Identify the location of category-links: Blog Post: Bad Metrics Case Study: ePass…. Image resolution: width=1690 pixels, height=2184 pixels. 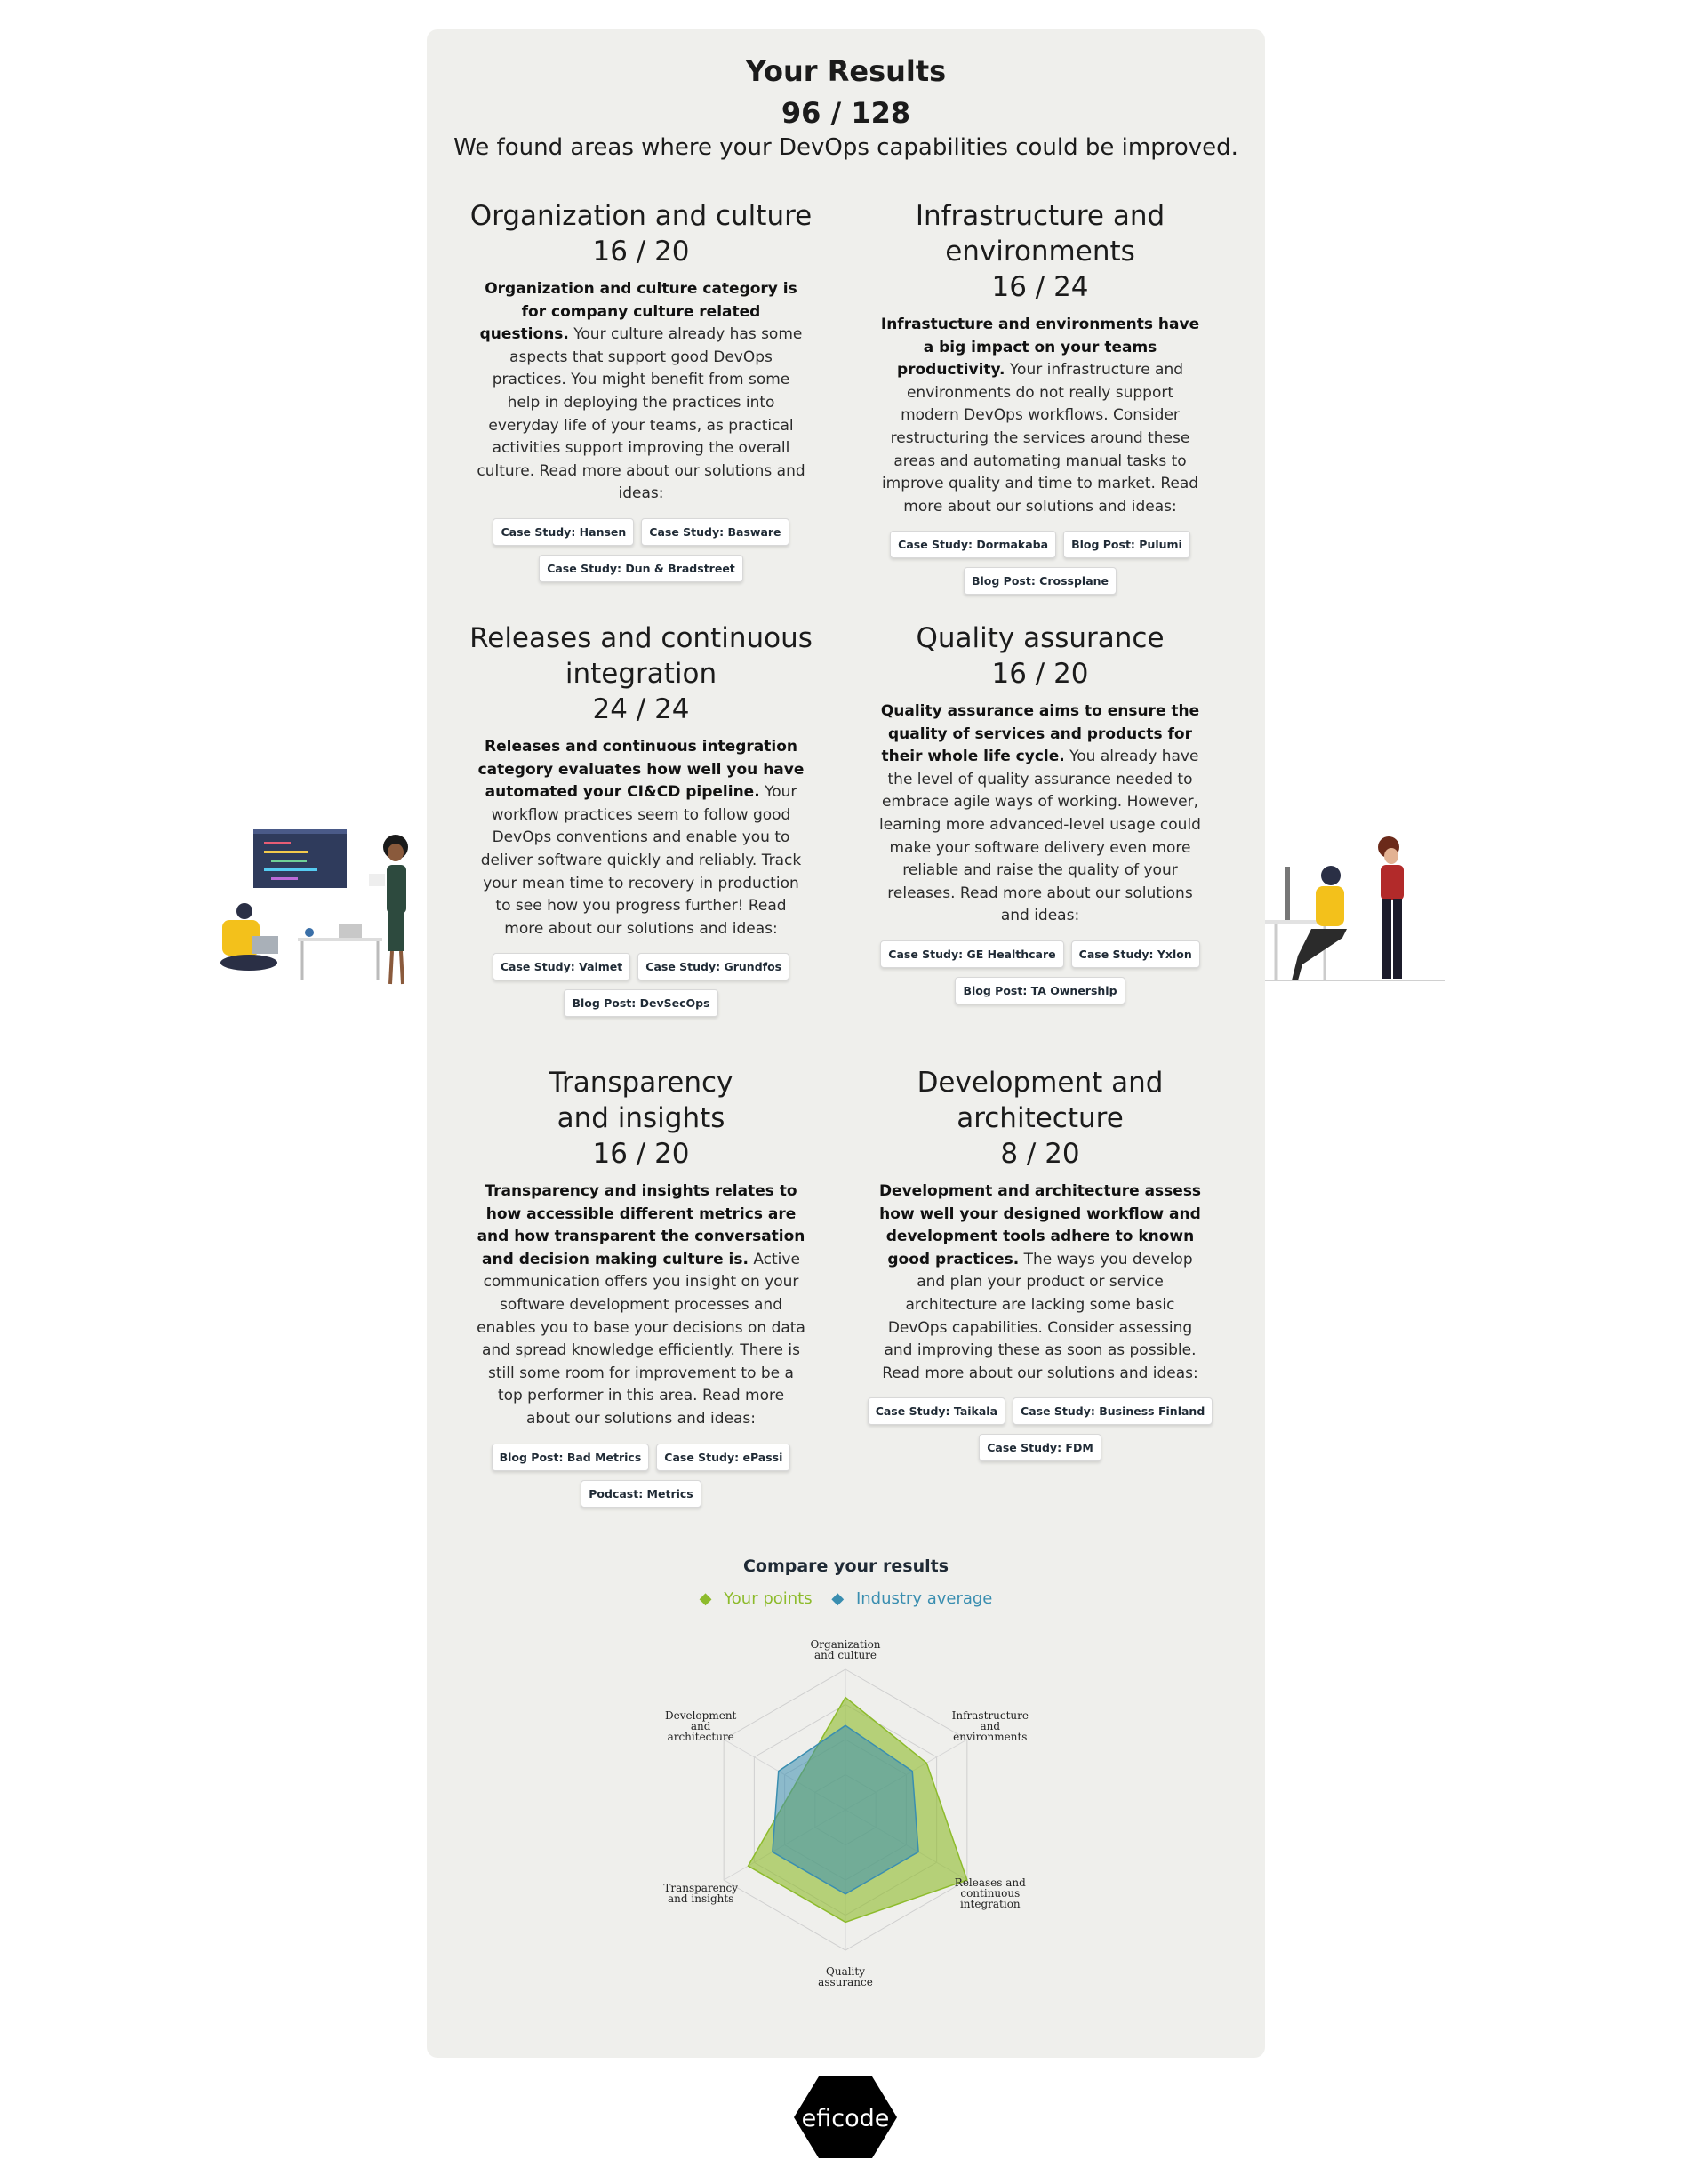
(641, 1475).